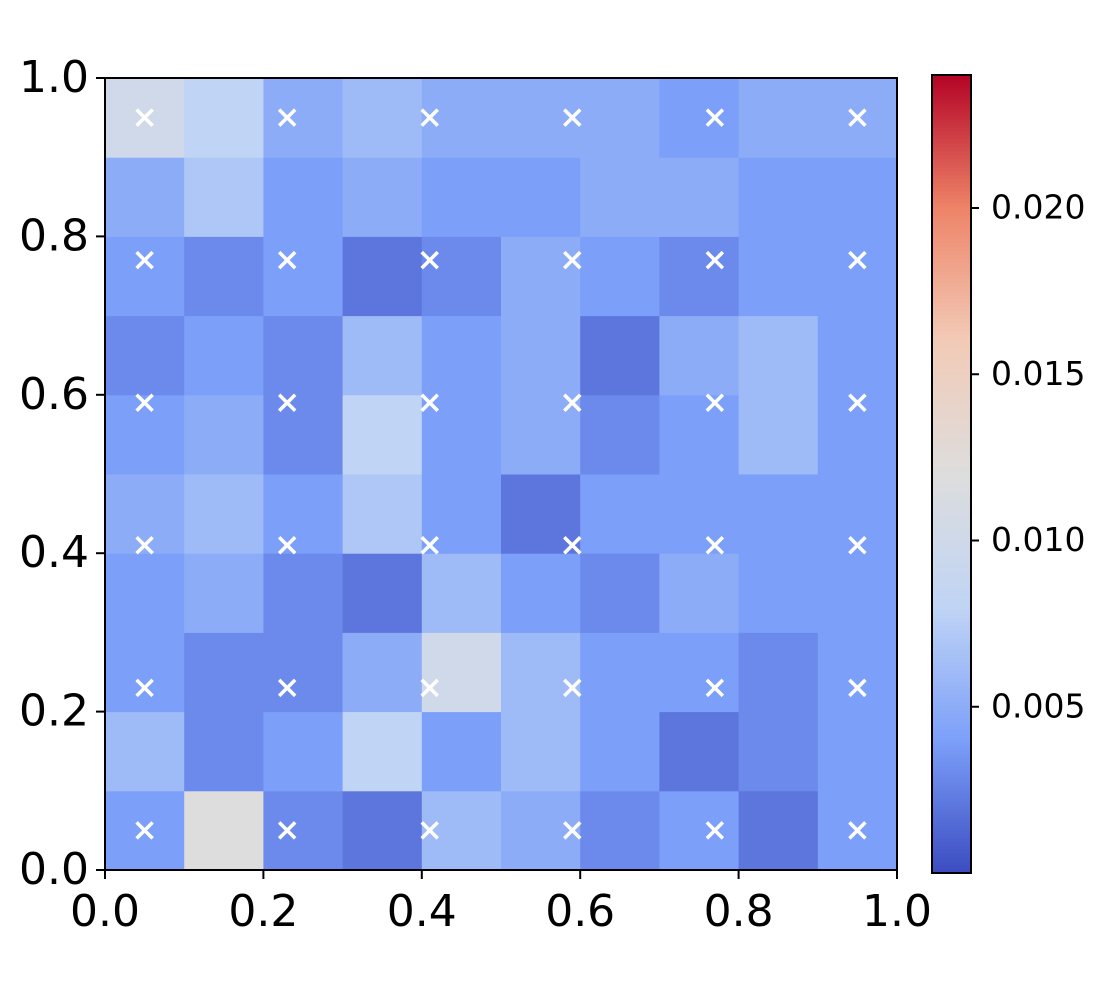 This screenshot has height=1000, width=1100. What do you see at coordinates (897, 911) in the screenshot?
I see `x-tick-label: 1.0` at bounding box center [897, 911].